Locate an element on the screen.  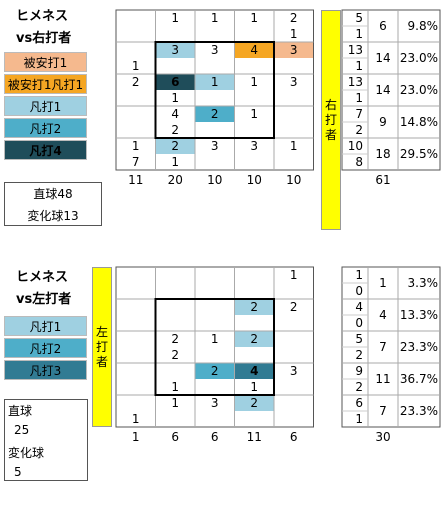
legend-item: 被安打1 is located at coordinates (45, 62).